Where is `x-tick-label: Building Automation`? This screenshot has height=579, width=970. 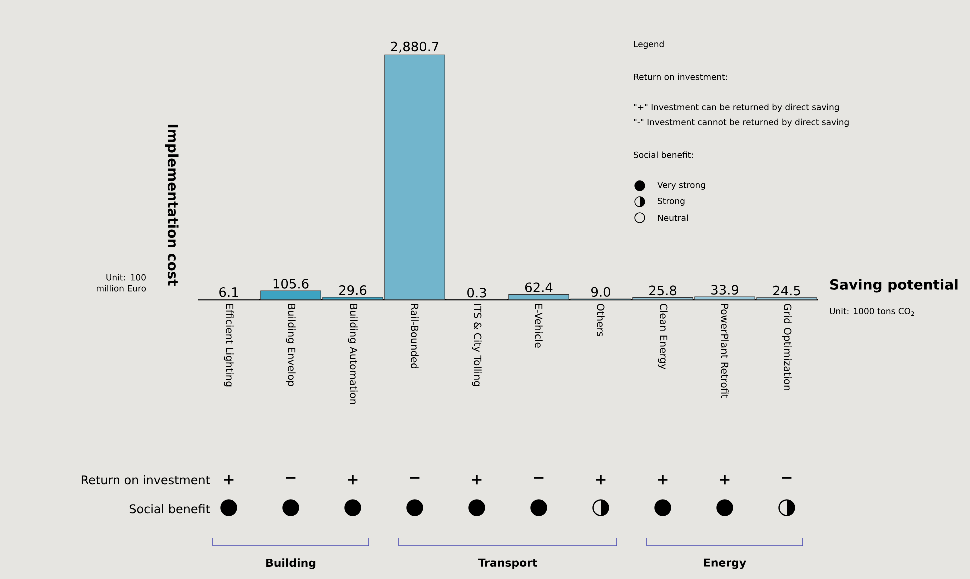 x-tick-label: Building Automation is located at coordinates (353, 354).